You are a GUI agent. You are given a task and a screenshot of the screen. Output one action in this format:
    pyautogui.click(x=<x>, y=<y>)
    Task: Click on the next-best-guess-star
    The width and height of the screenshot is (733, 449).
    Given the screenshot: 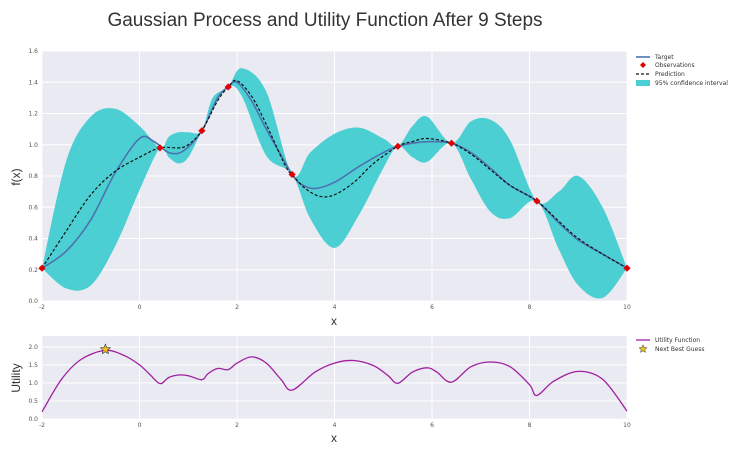 What is the action you would take?
    pyautogui.click(x=105, y=349)
    